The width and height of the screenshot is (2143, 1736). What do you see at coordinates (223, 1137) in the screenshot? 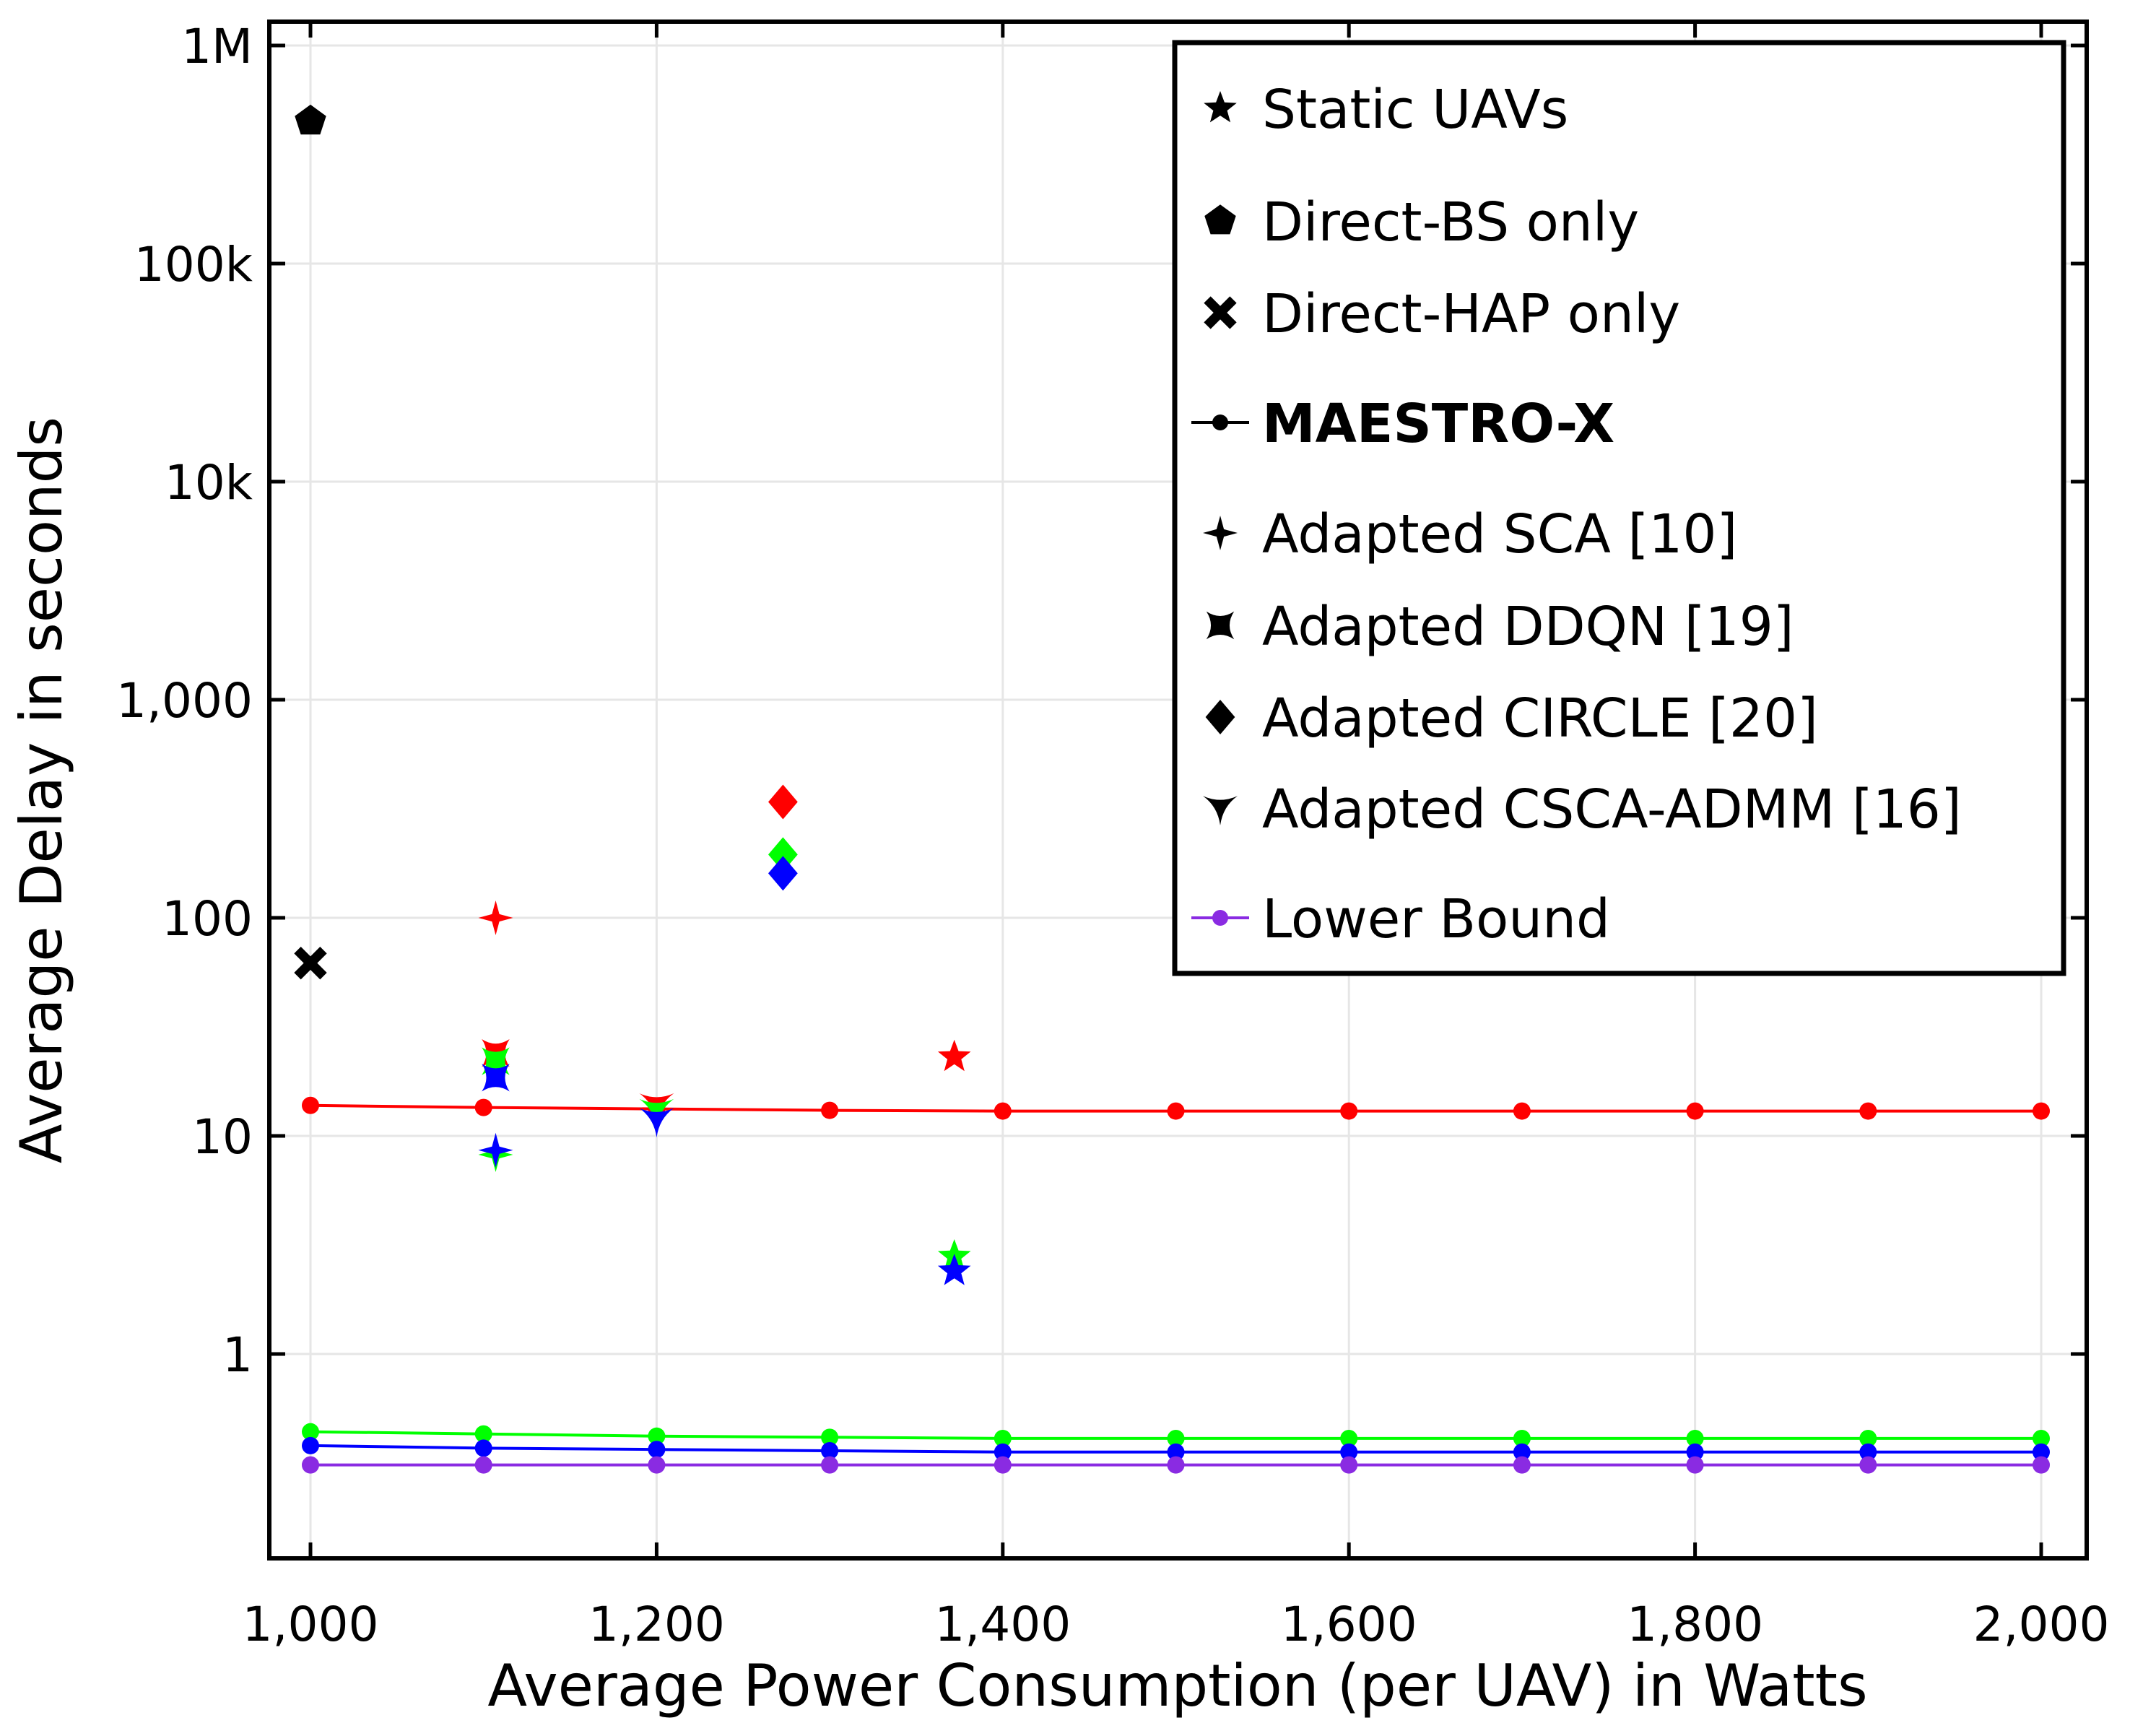
I see `y-tick-label-1: 10` at bounding box center [223, 1137].